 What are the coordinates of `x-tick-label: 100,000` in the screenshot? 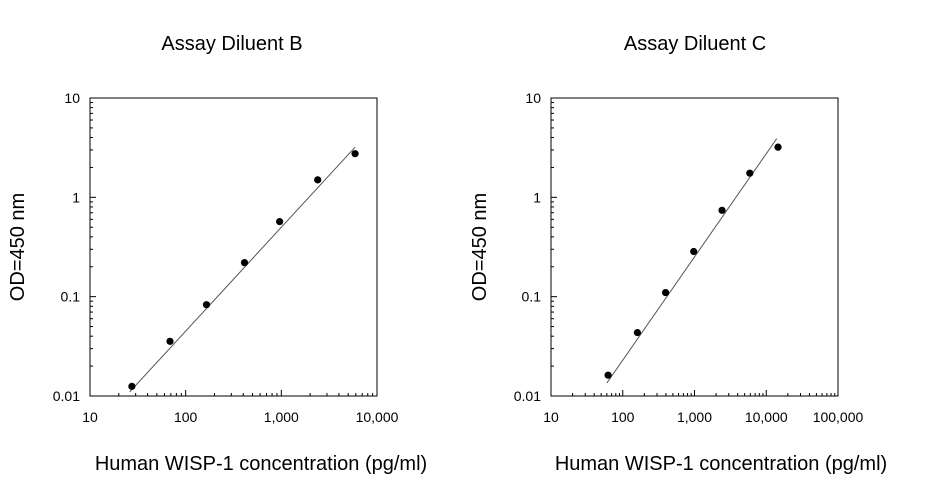 It's located at (838, 417).